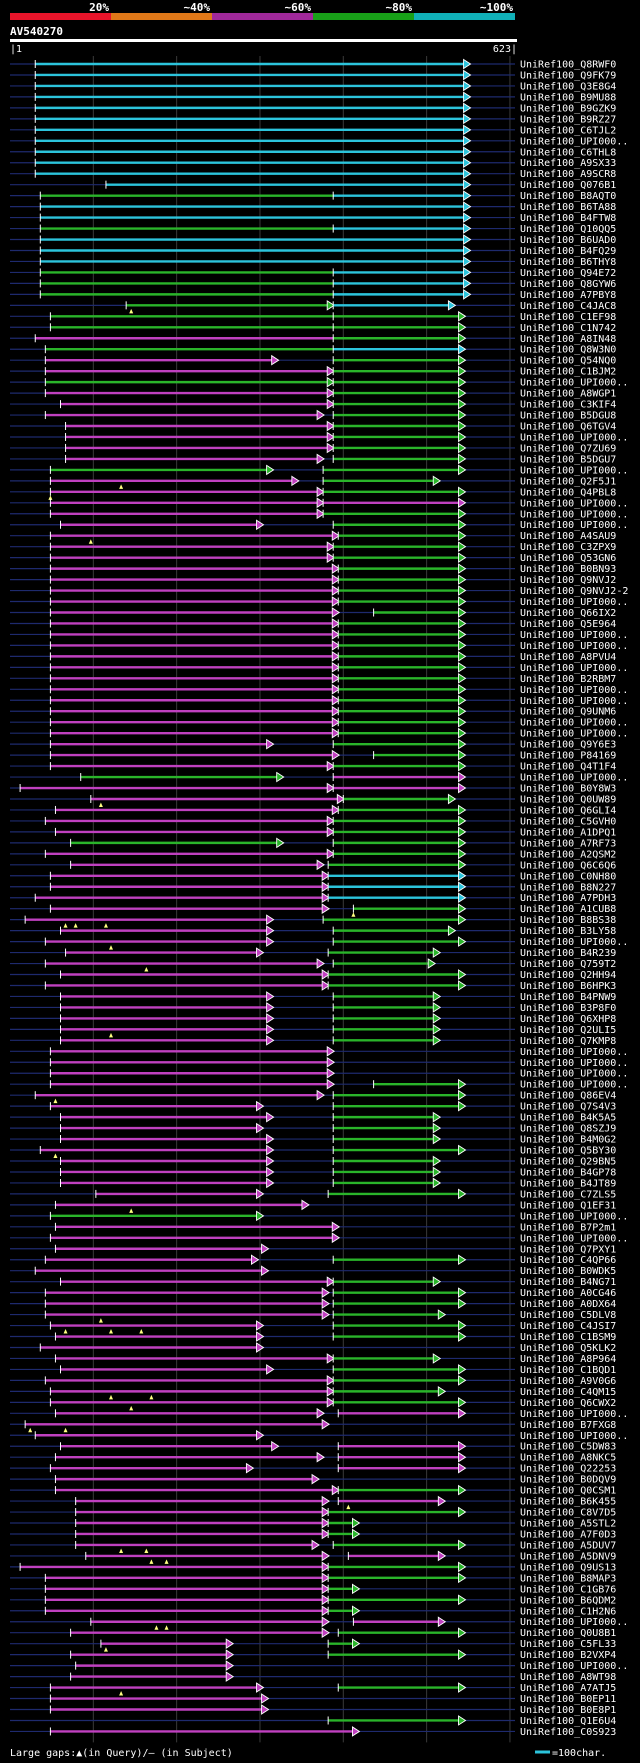 This screenshot has height=1763, width=640. Describe the element at coordinates (313, 64) in the screenshot. I see `hit-row: UniRef100_Q8RWF0` at that location.